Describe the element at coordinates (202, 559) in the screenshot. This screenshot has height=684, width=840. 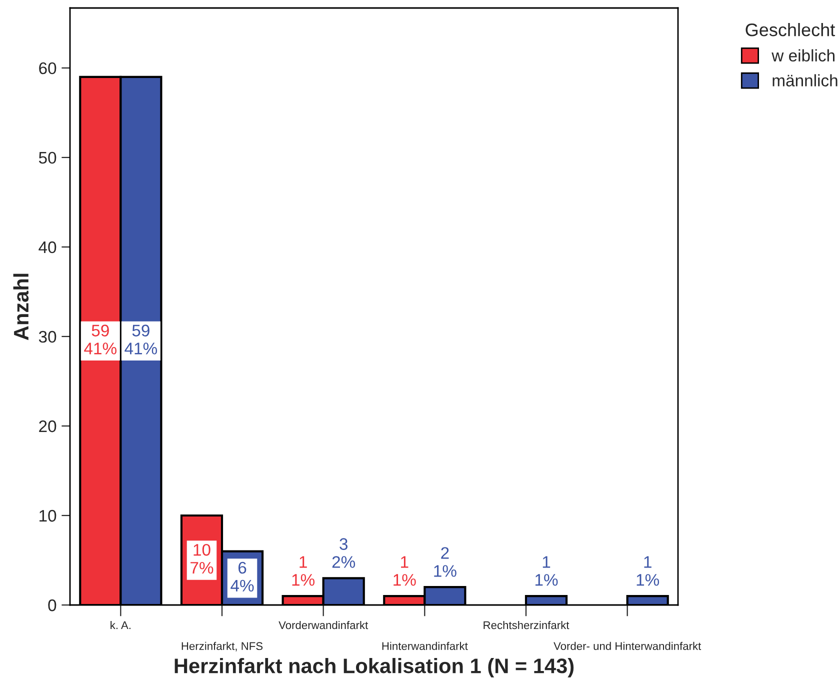
I see `data-label: 10 7%` at that location.